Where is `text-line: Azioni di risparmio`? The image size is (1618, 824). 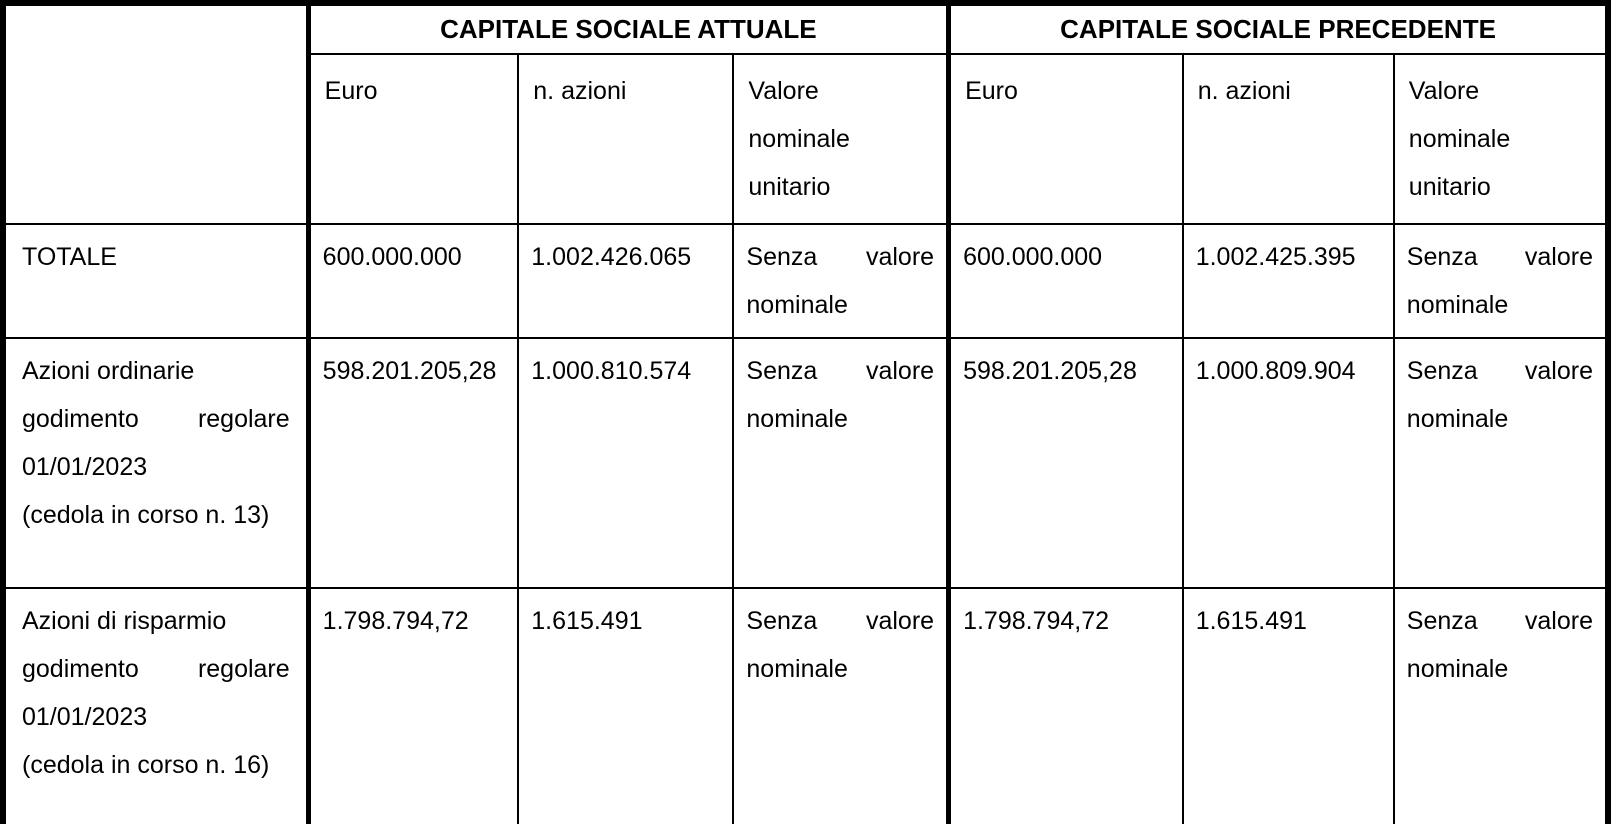 text-line: Azioni di risparmio is located at coordinates (124, 621).